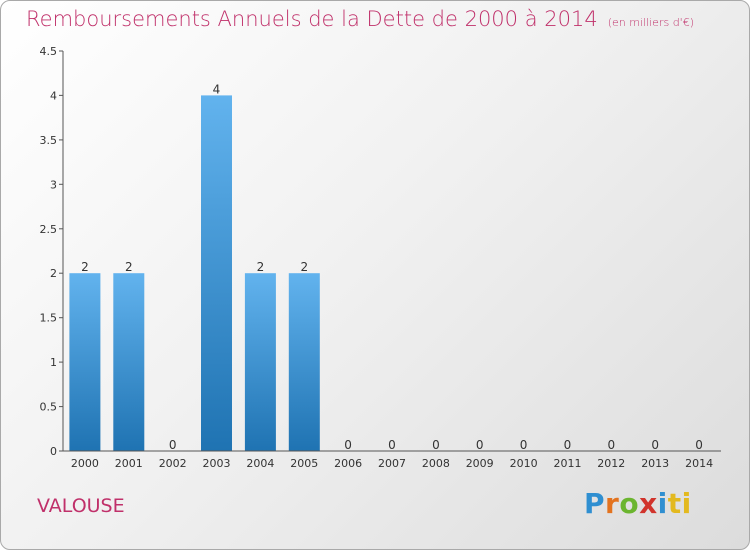 The width and height of the screenshot is (750, 550). Describe the element at coordinates (49, 140) in the screenshot. I see `y-tick-label: 3.5` at that location.